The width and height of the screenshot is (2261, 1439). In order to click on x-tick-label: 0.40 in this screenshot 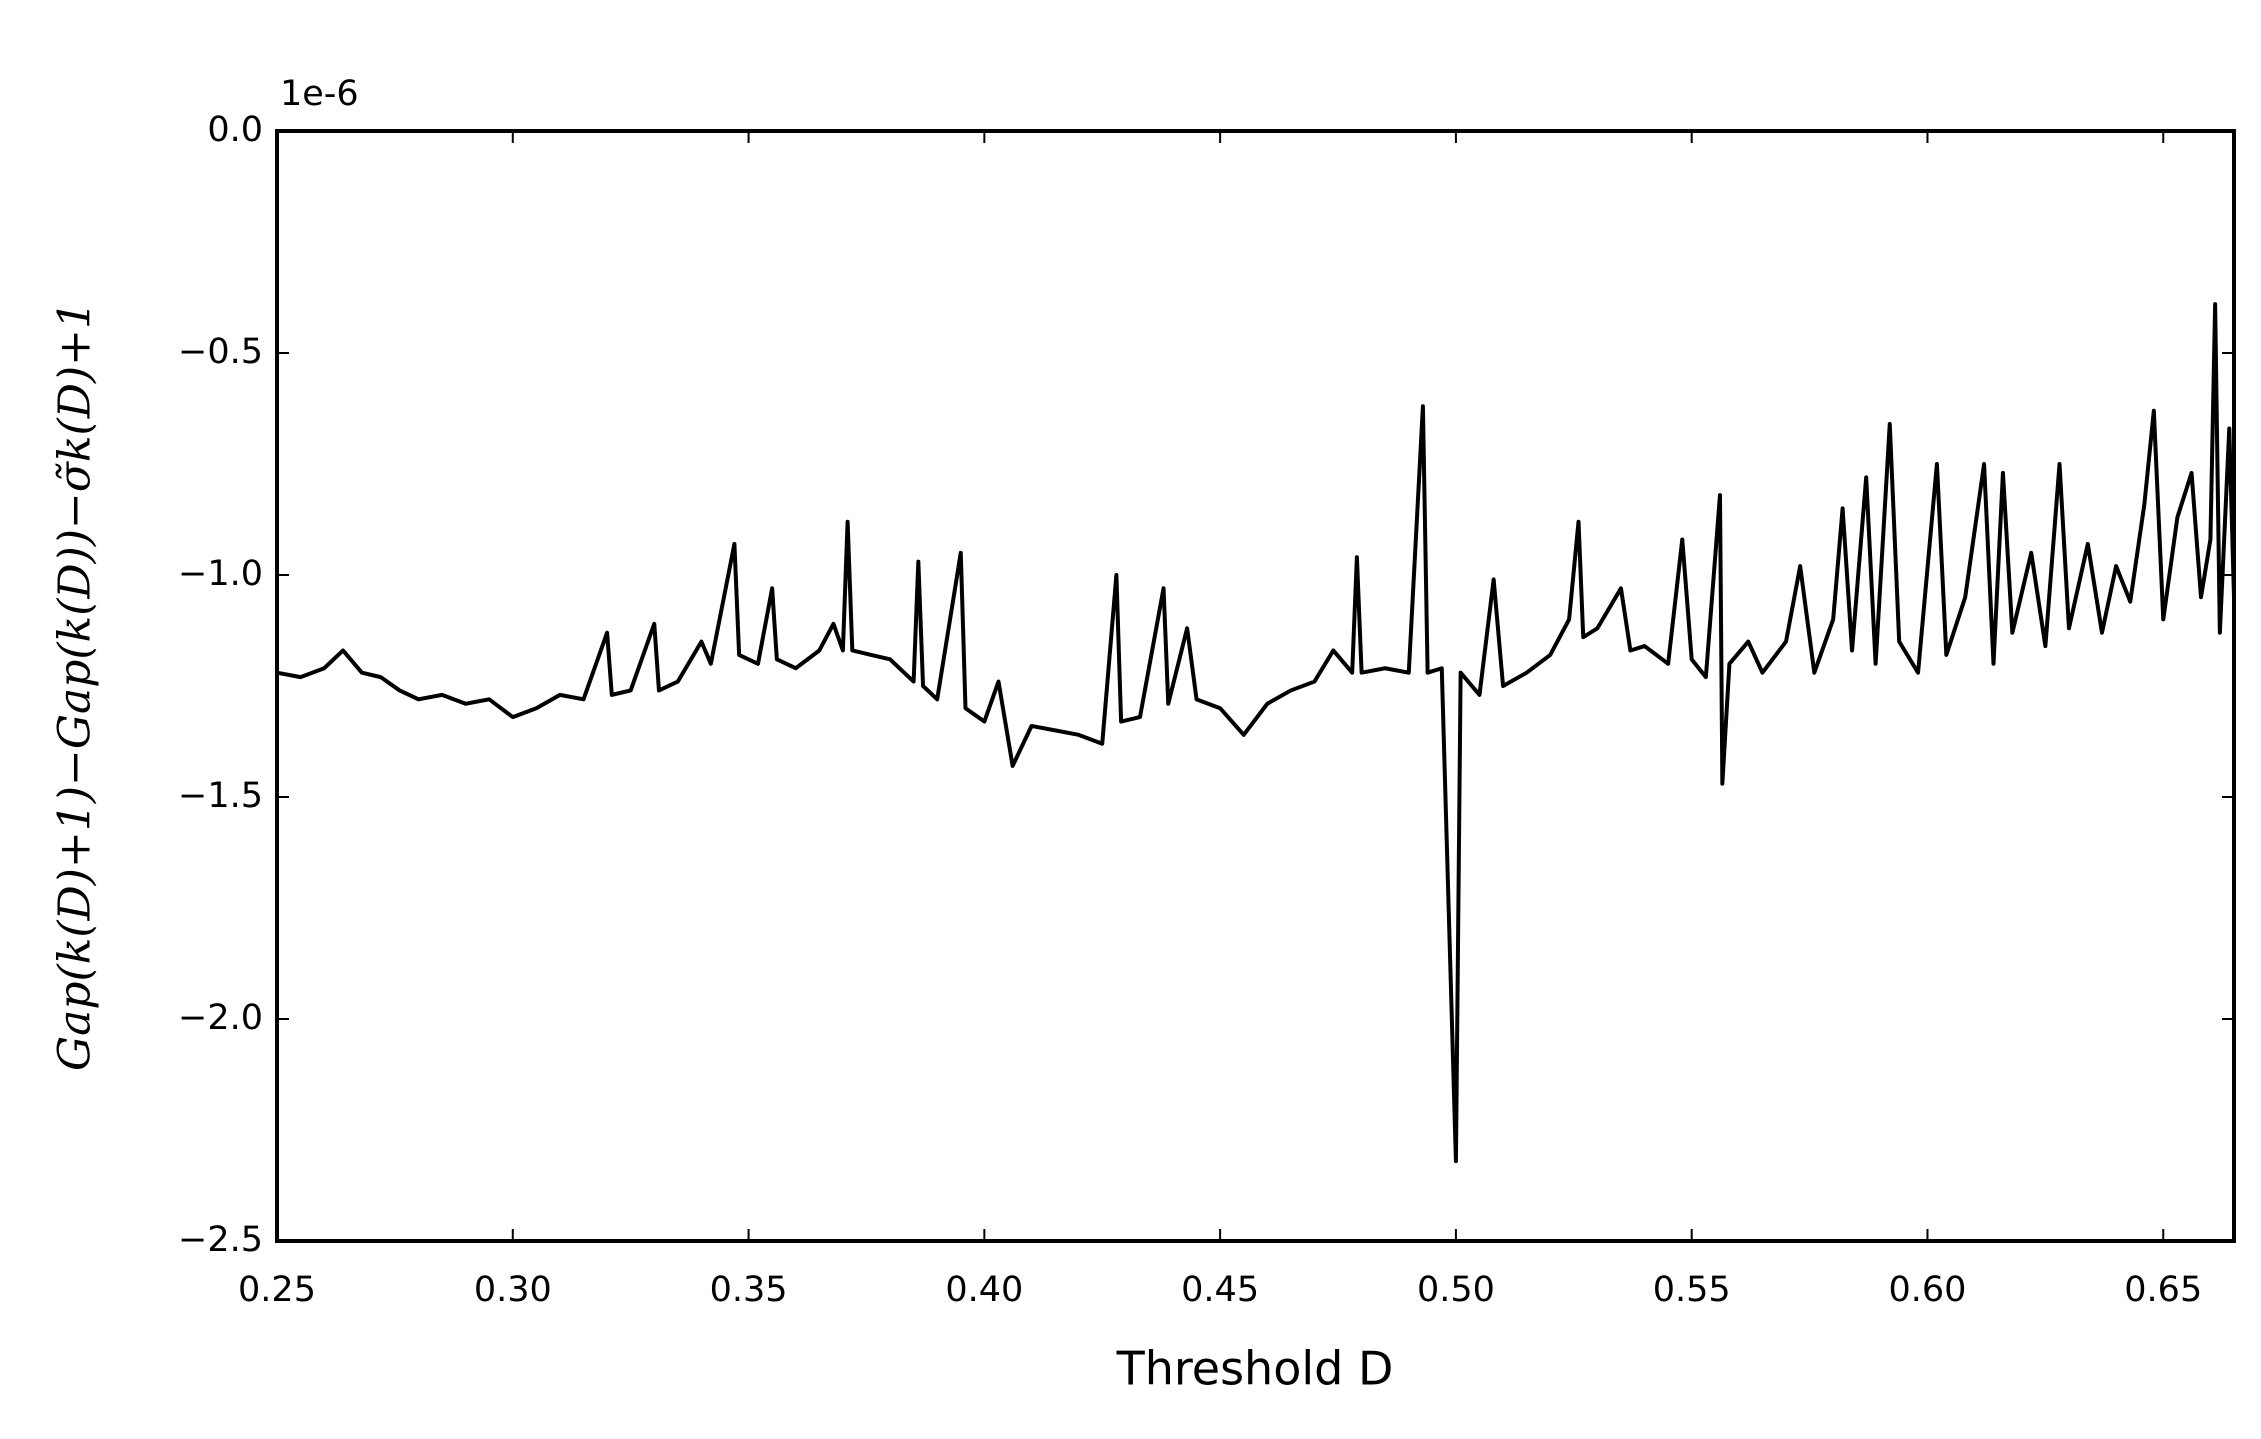, I will do `click(984, 1290)`.